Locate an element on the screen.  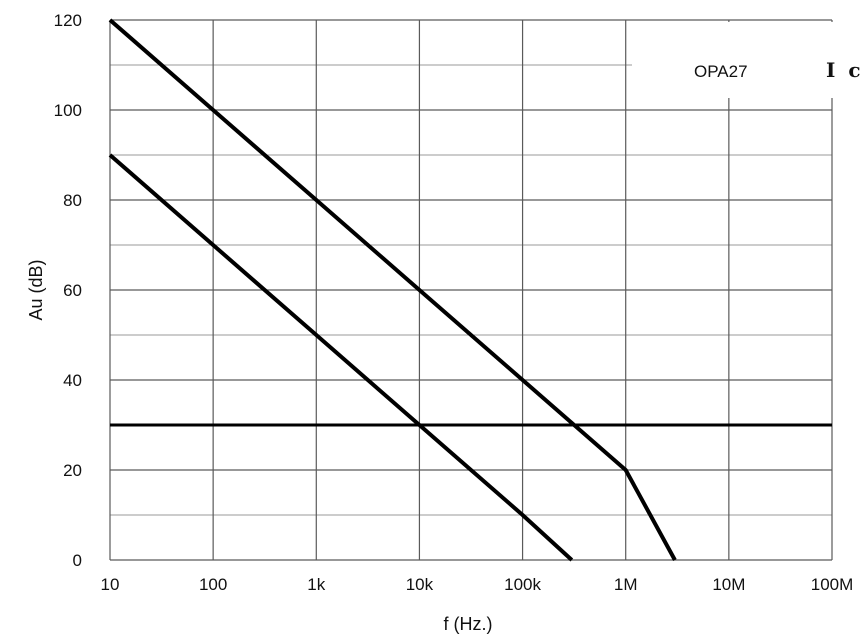
x-tick-label: 10k is located at coordinates (420, 584).